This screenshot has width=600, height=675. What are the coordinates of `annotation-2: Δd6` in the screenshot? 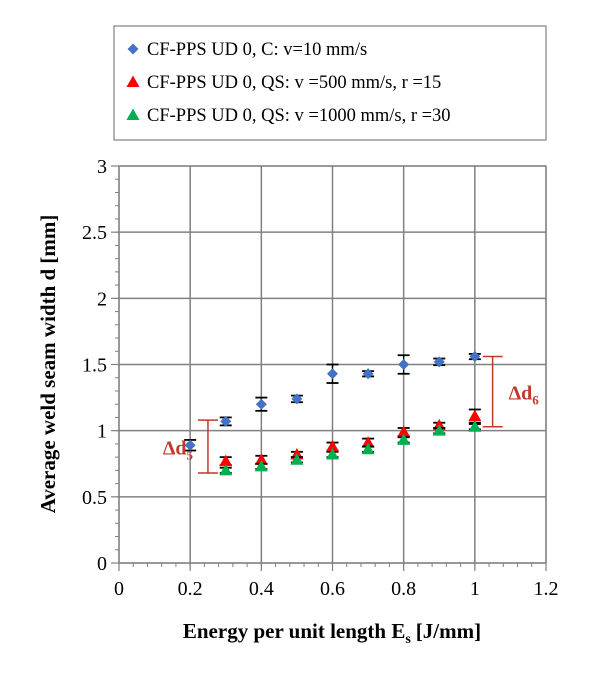 It's located at (511, 391).